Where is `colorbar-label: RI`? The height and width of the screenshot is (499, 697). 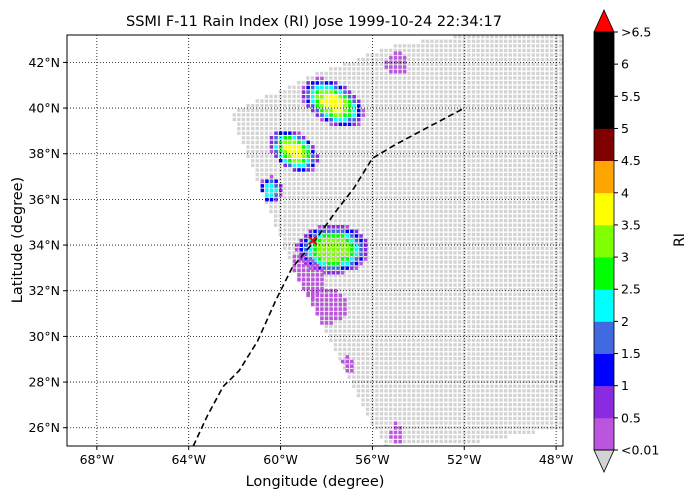
colorbar-label: RI is located at coordinates (680, 240).